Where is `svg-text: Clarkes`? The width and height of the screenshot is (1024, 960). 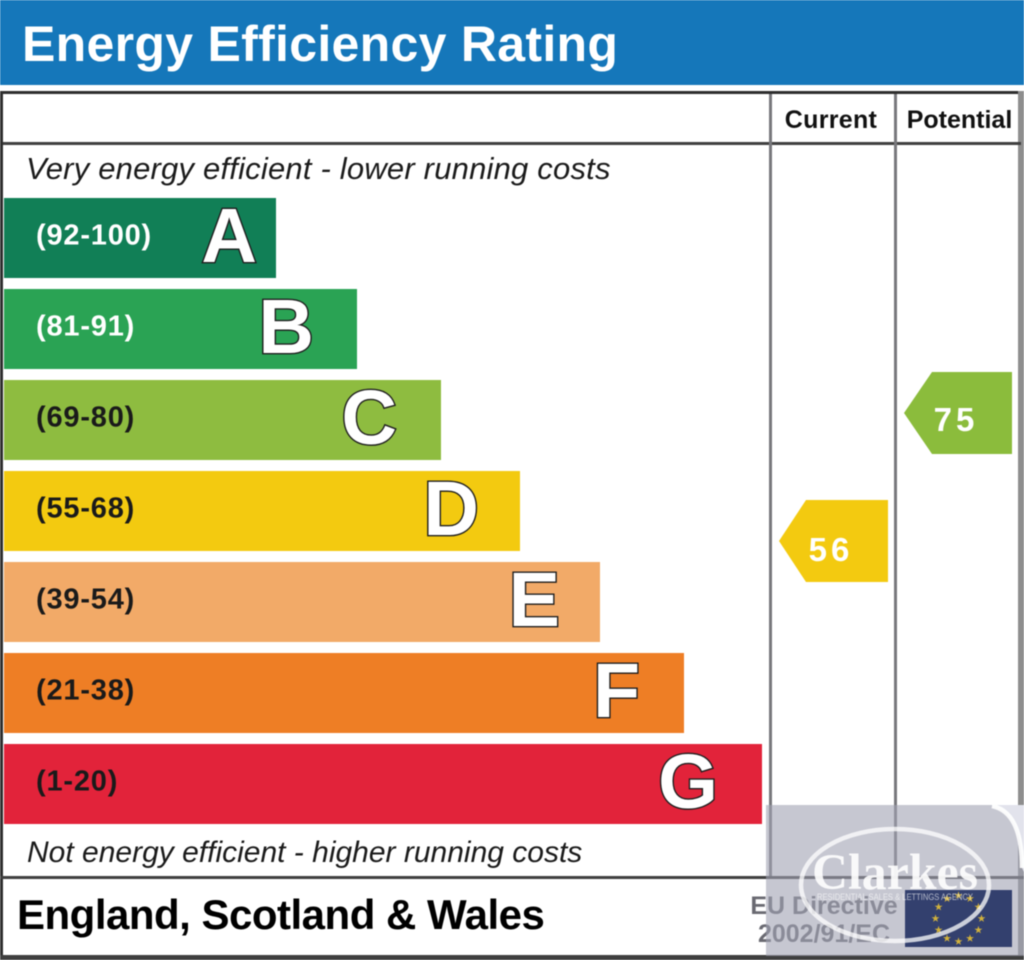 svg-text: Clarkes is located at coordinates (895, 873).